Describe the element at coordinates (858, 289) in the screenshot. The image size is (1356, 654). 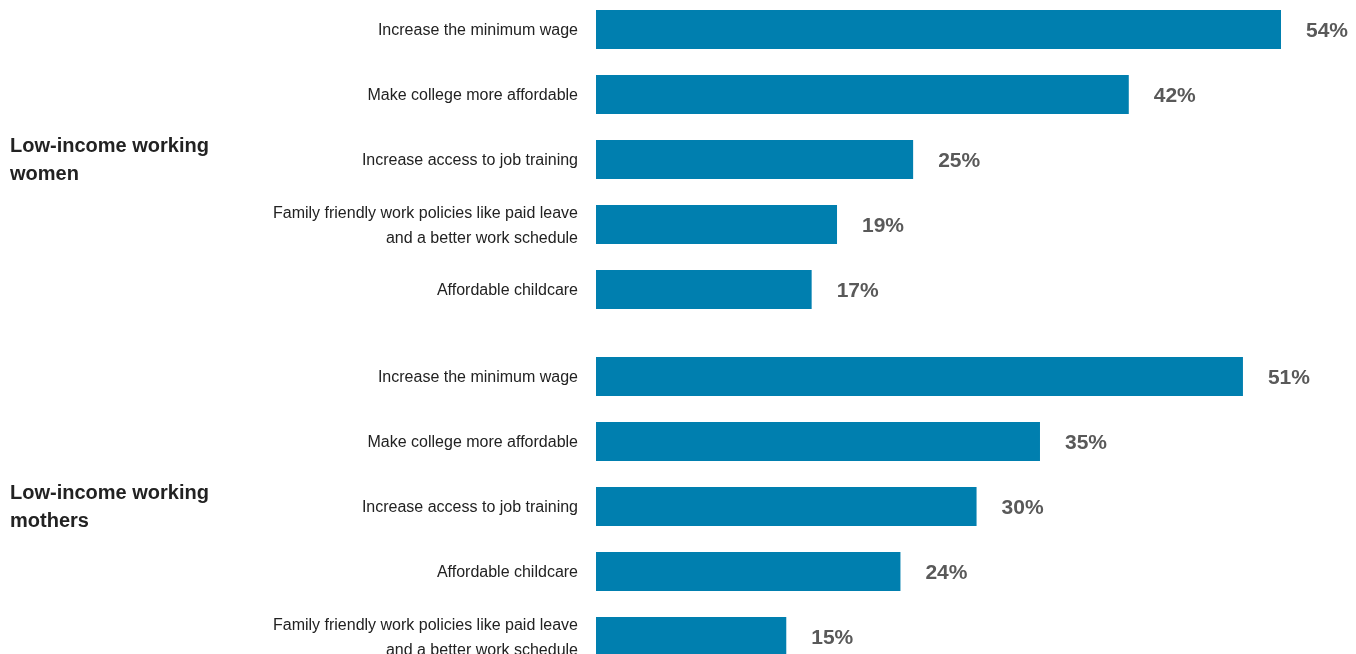
I see `data-label: 17%` at that location.